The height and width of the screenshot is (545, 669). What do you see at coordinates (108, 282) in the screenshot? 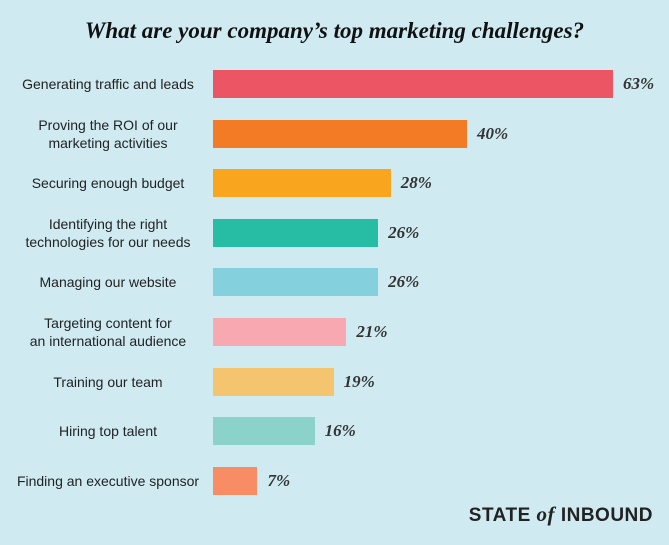
I see `category-label: Managing our website` at bounding box center [108, 282].